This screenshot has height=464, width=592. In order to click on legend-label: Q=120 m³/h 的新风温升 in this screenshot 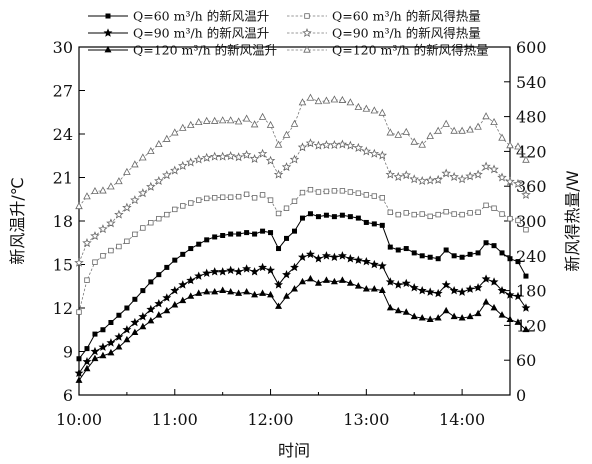, I will do `click(205, 50)`.